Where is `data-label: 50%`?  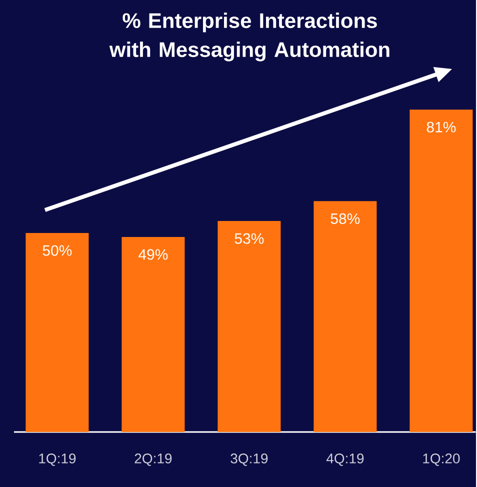
data-label: 50% is located at coordinates (57, 250).